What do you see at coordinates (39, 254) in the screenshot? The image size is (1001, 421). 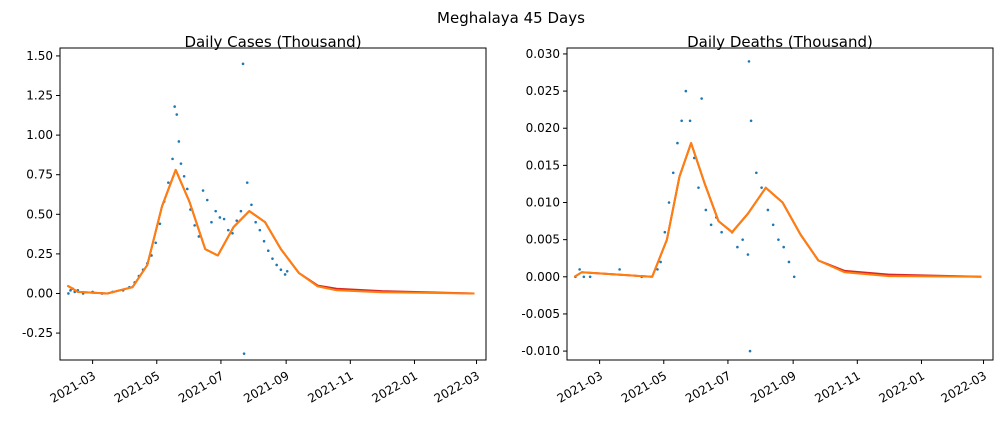 I see `cases-ytick-label: 0.25` at bounding box center [39, 254].